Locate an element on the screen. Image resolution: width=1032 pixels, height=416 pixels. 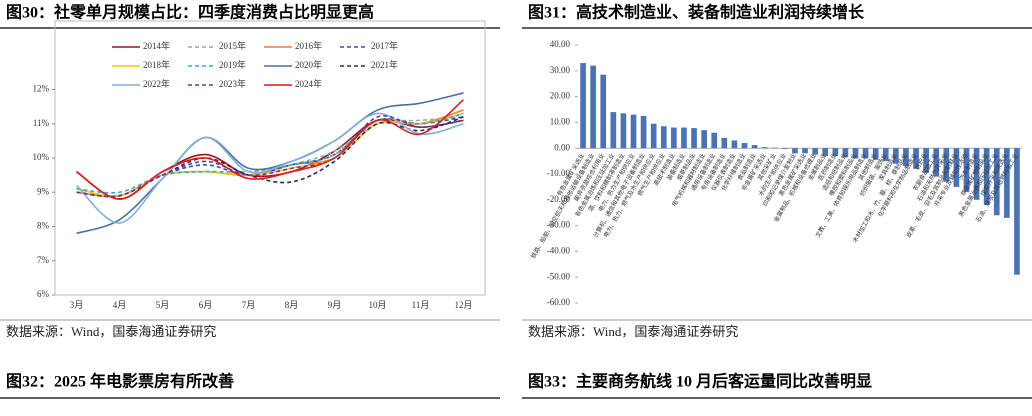
legend-label: 2023年 is located at coordinates (232, 83).